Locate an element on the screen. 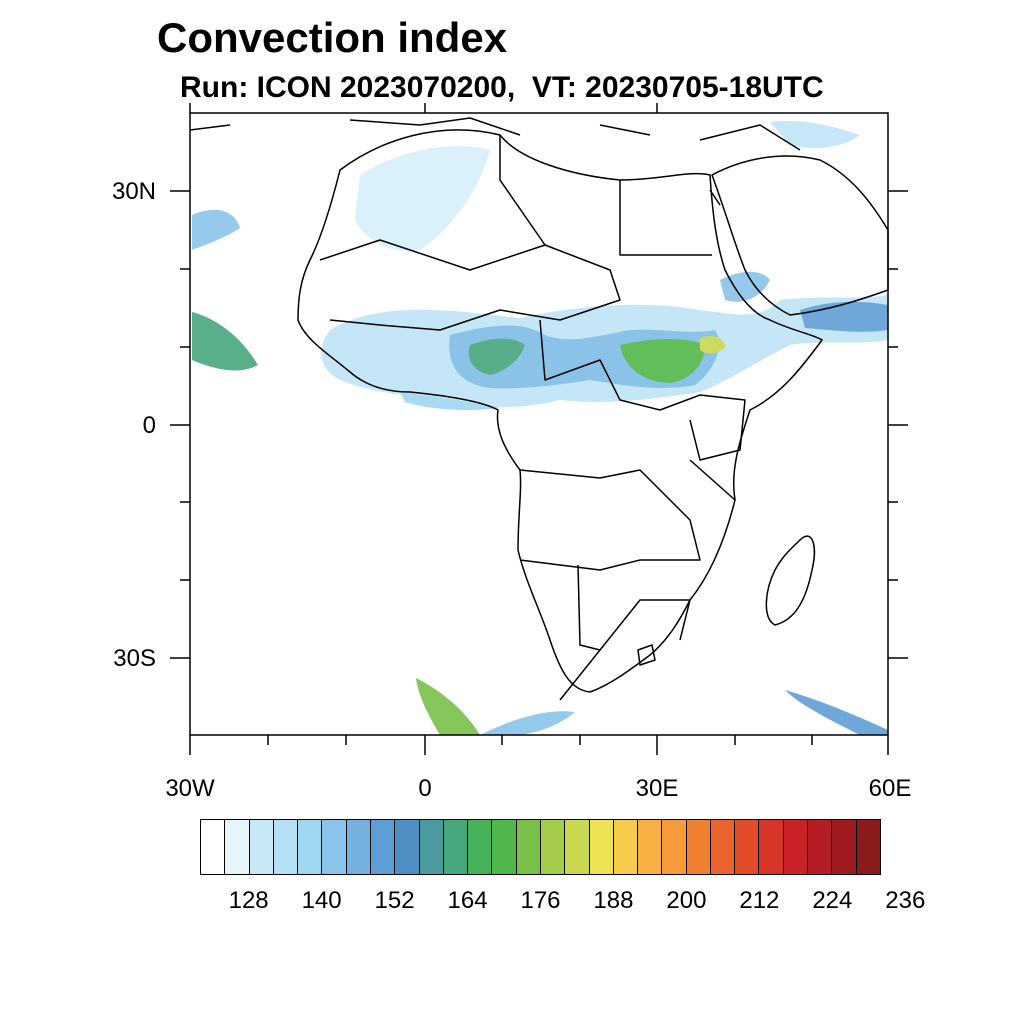 The height and width of the screenshot is (1024, 1024). chart-title: Convection index is located at coordinates (332, 37).